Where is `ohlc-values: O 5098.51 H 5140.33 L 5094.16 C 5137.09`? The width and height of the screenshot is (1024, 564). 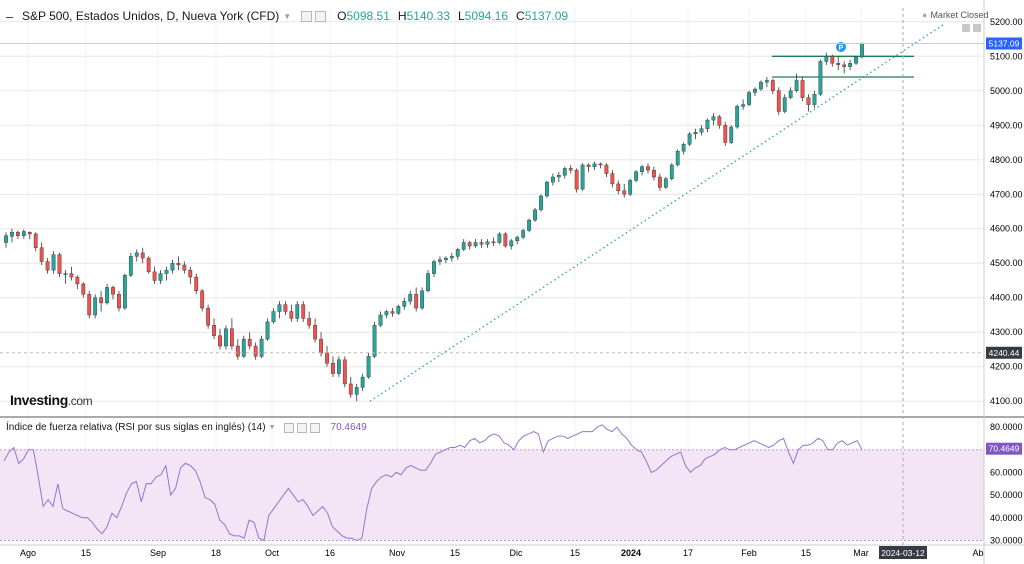 ohlc-values: O 5098.51 H 5140.33 L 5094.16 C 5137.09 is located at coordinates (448, 16).